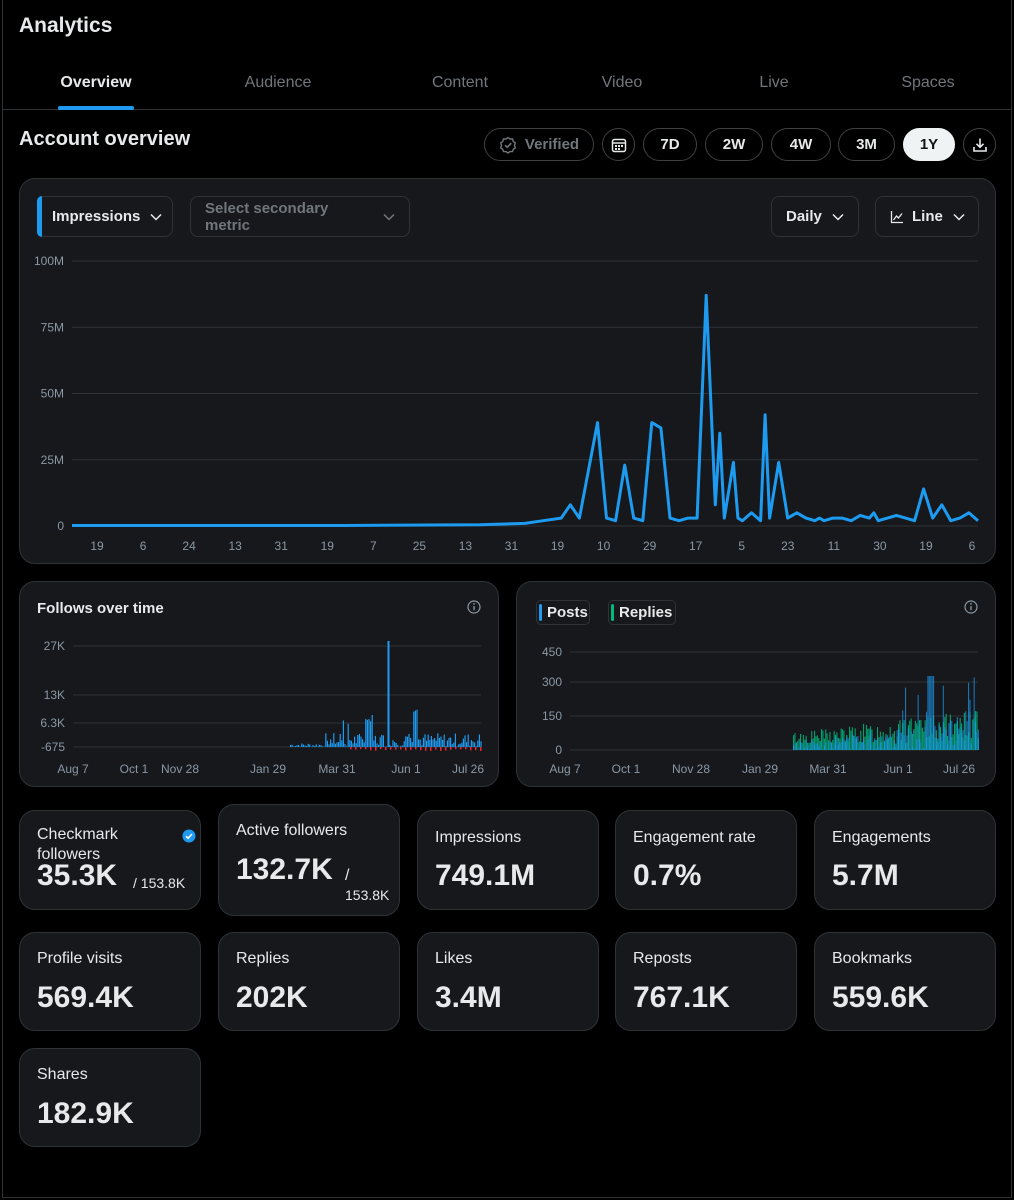 The height and width of the screenshot is (1200, 1014). I want to click on range-7d-button: 7D, so click(670, 144).